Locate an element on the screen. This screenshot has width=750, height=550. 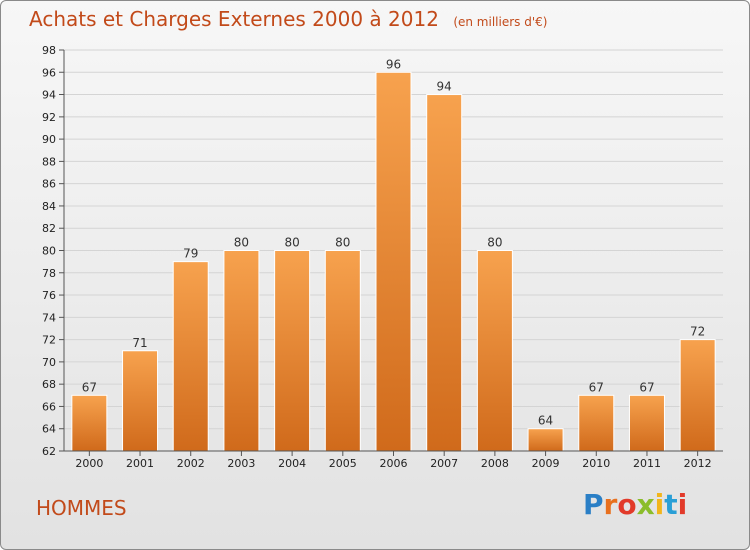
y-axis: 62 64 66 68 70 72 74 76 78 80 82 84 86 88 90 92 94 96 98 is located at coordinates (53, 251).